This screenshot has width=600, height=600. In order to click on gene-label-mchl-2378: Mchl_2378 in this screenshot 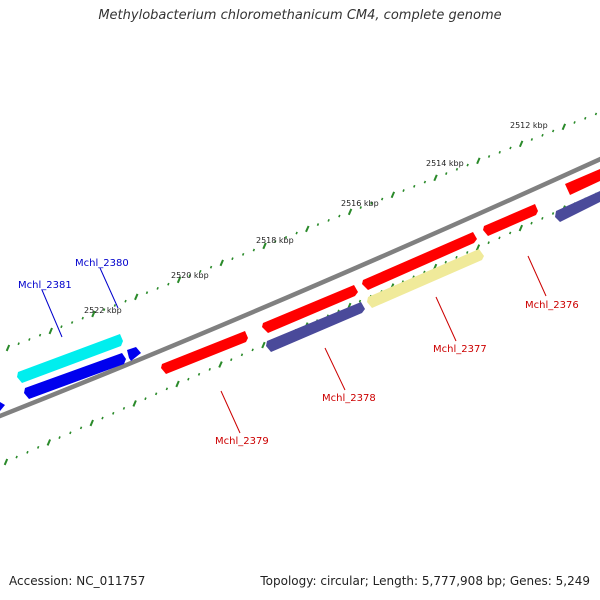, I will do `click(349, 398)`.